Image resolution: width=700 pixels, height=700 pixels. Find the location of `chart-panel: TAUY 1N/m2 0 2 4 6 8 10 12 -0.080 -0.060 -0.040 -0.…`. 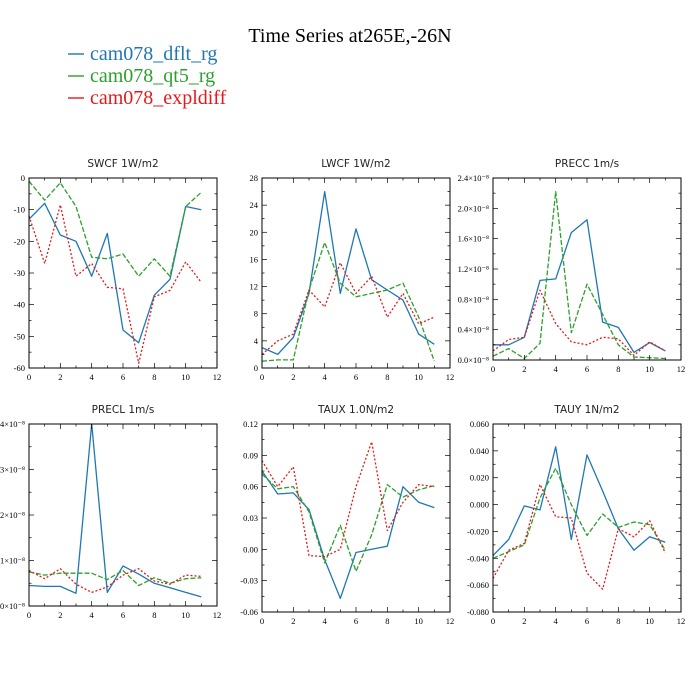

chart-panel: TAUY 1N/m2 0 2 4 6 8 10 12 -0.080 -0.060 -0.040 -0.… is located at coordinates (576, 515).